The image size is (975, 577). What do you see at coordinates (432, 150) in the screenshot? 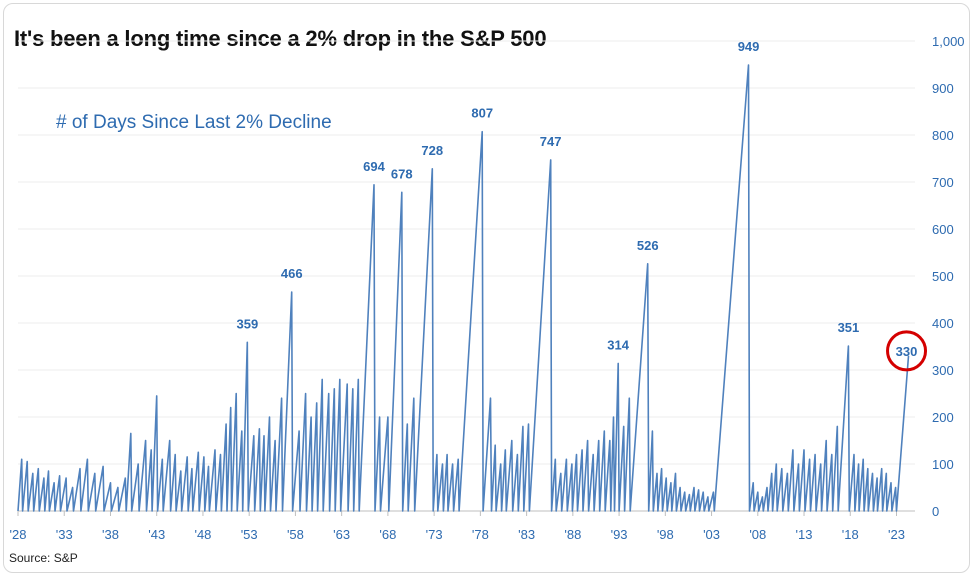
I see `peak-label: 728` at bounding box center [432, 150].